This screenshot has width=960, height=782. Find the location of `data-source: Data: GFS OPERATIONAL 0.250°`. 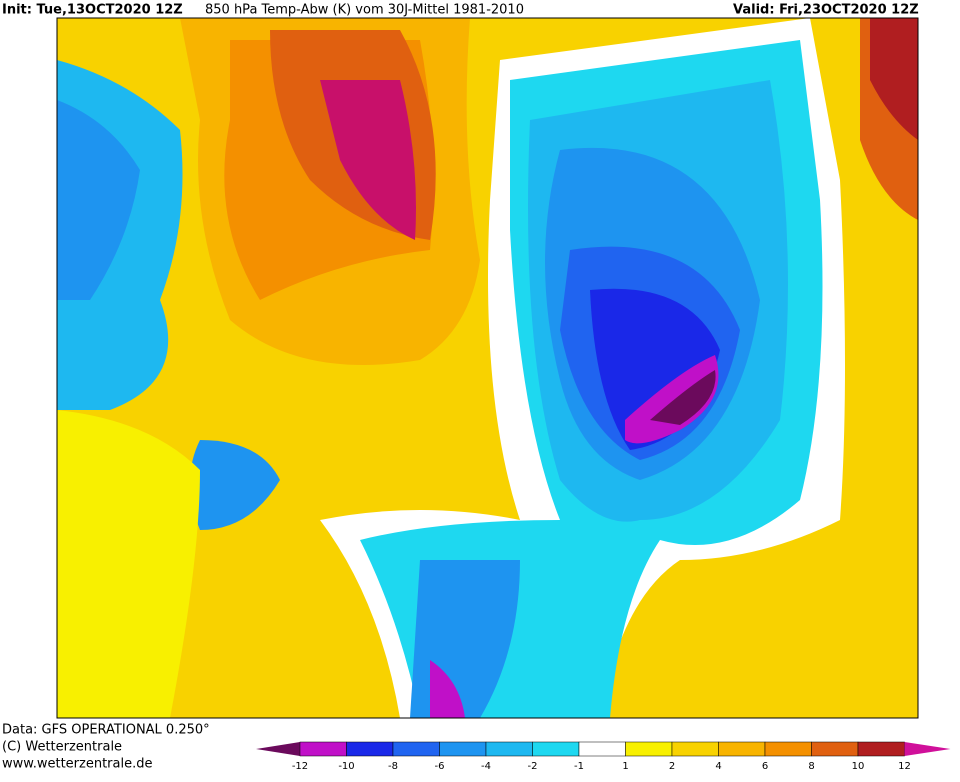

data-source: Data: GFS OPERATIONAL 0.250° is located at coordinates (106, 730).